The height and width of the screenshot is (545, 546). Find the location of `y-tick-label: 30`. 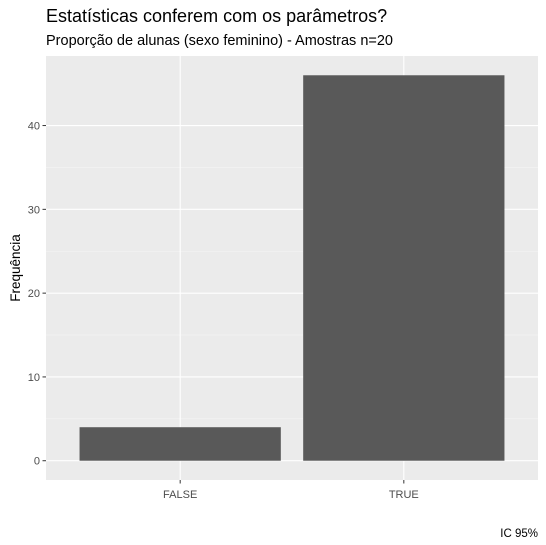

y-tick-label: 30 is located at coordinates (34, 210).